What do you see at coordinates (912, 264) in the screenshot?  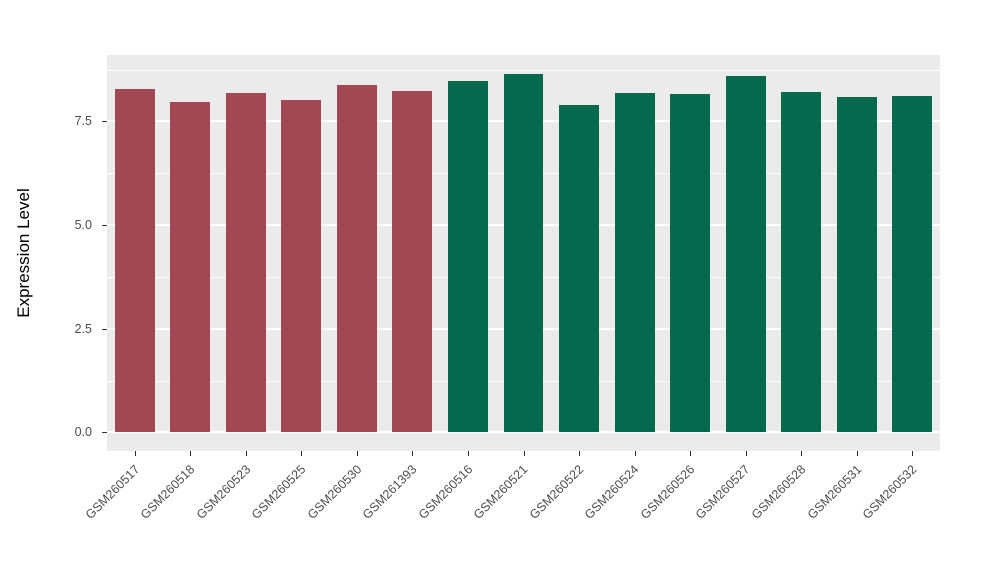 I see `bar-GSM260532` at bounding box center [912, 264].